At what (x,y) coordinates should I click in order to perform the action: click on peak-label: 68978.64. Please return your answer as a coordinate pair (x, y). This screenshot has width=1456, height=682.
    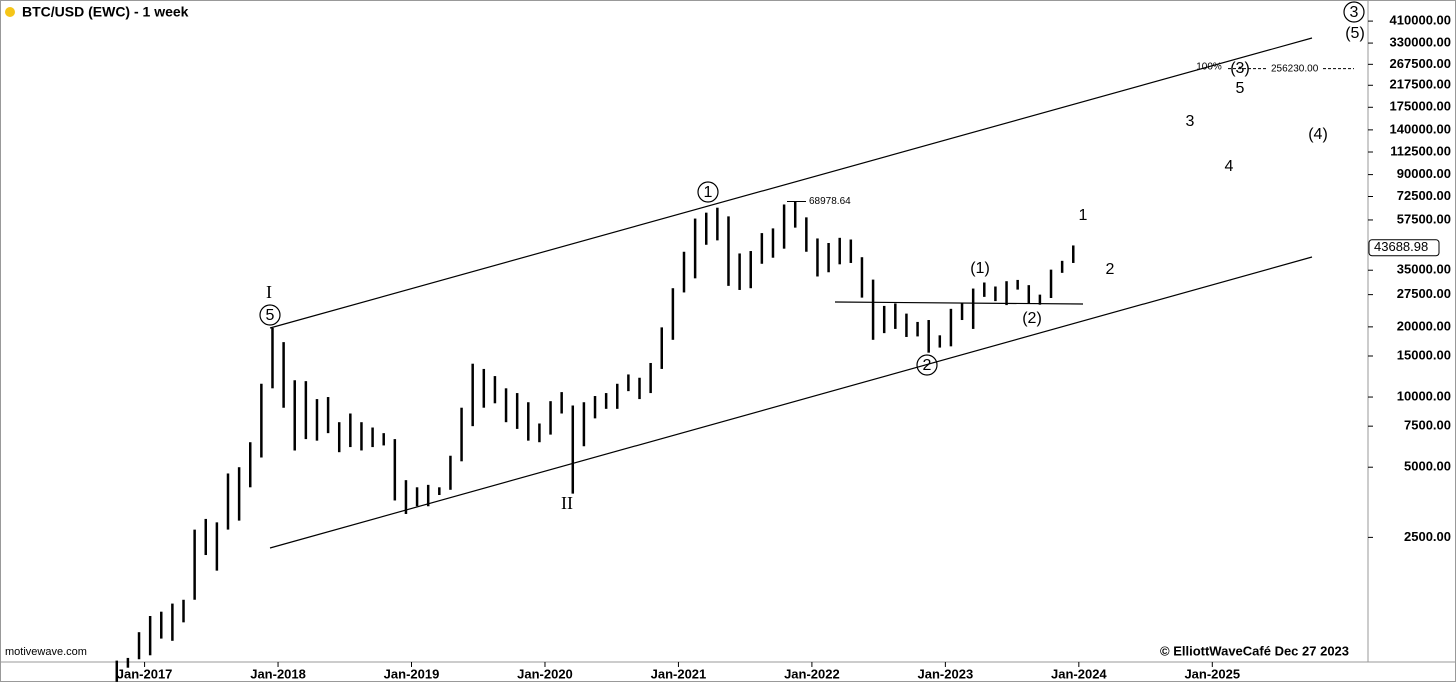
    Looking at the image, I should click on (830, 201).